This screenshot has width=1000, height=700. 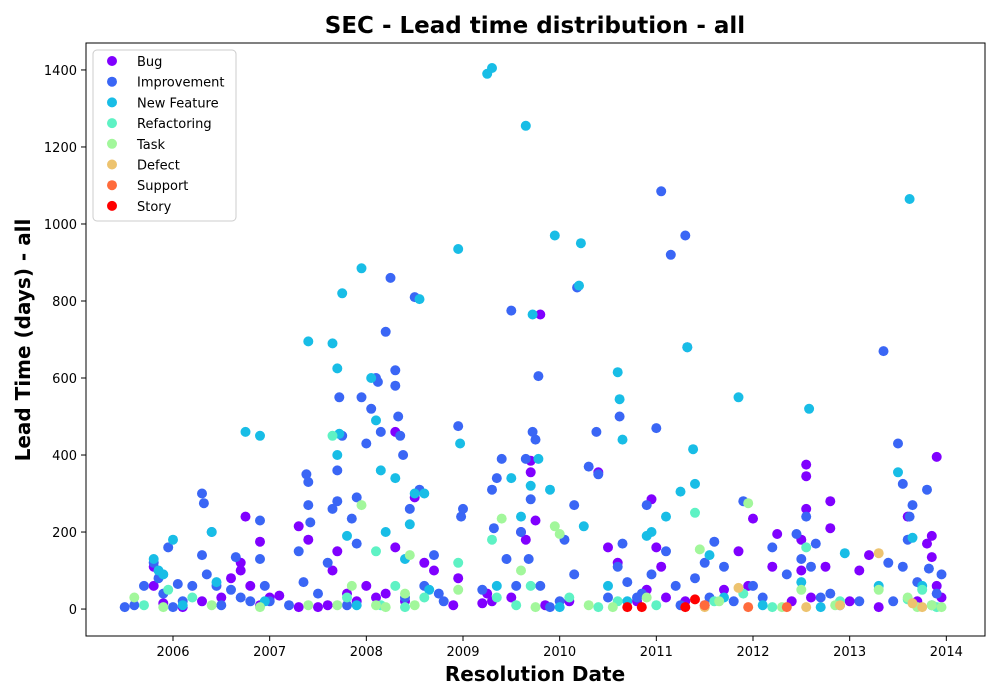 I want to click on y-tick-label: 800, so click(x=64, y=302).